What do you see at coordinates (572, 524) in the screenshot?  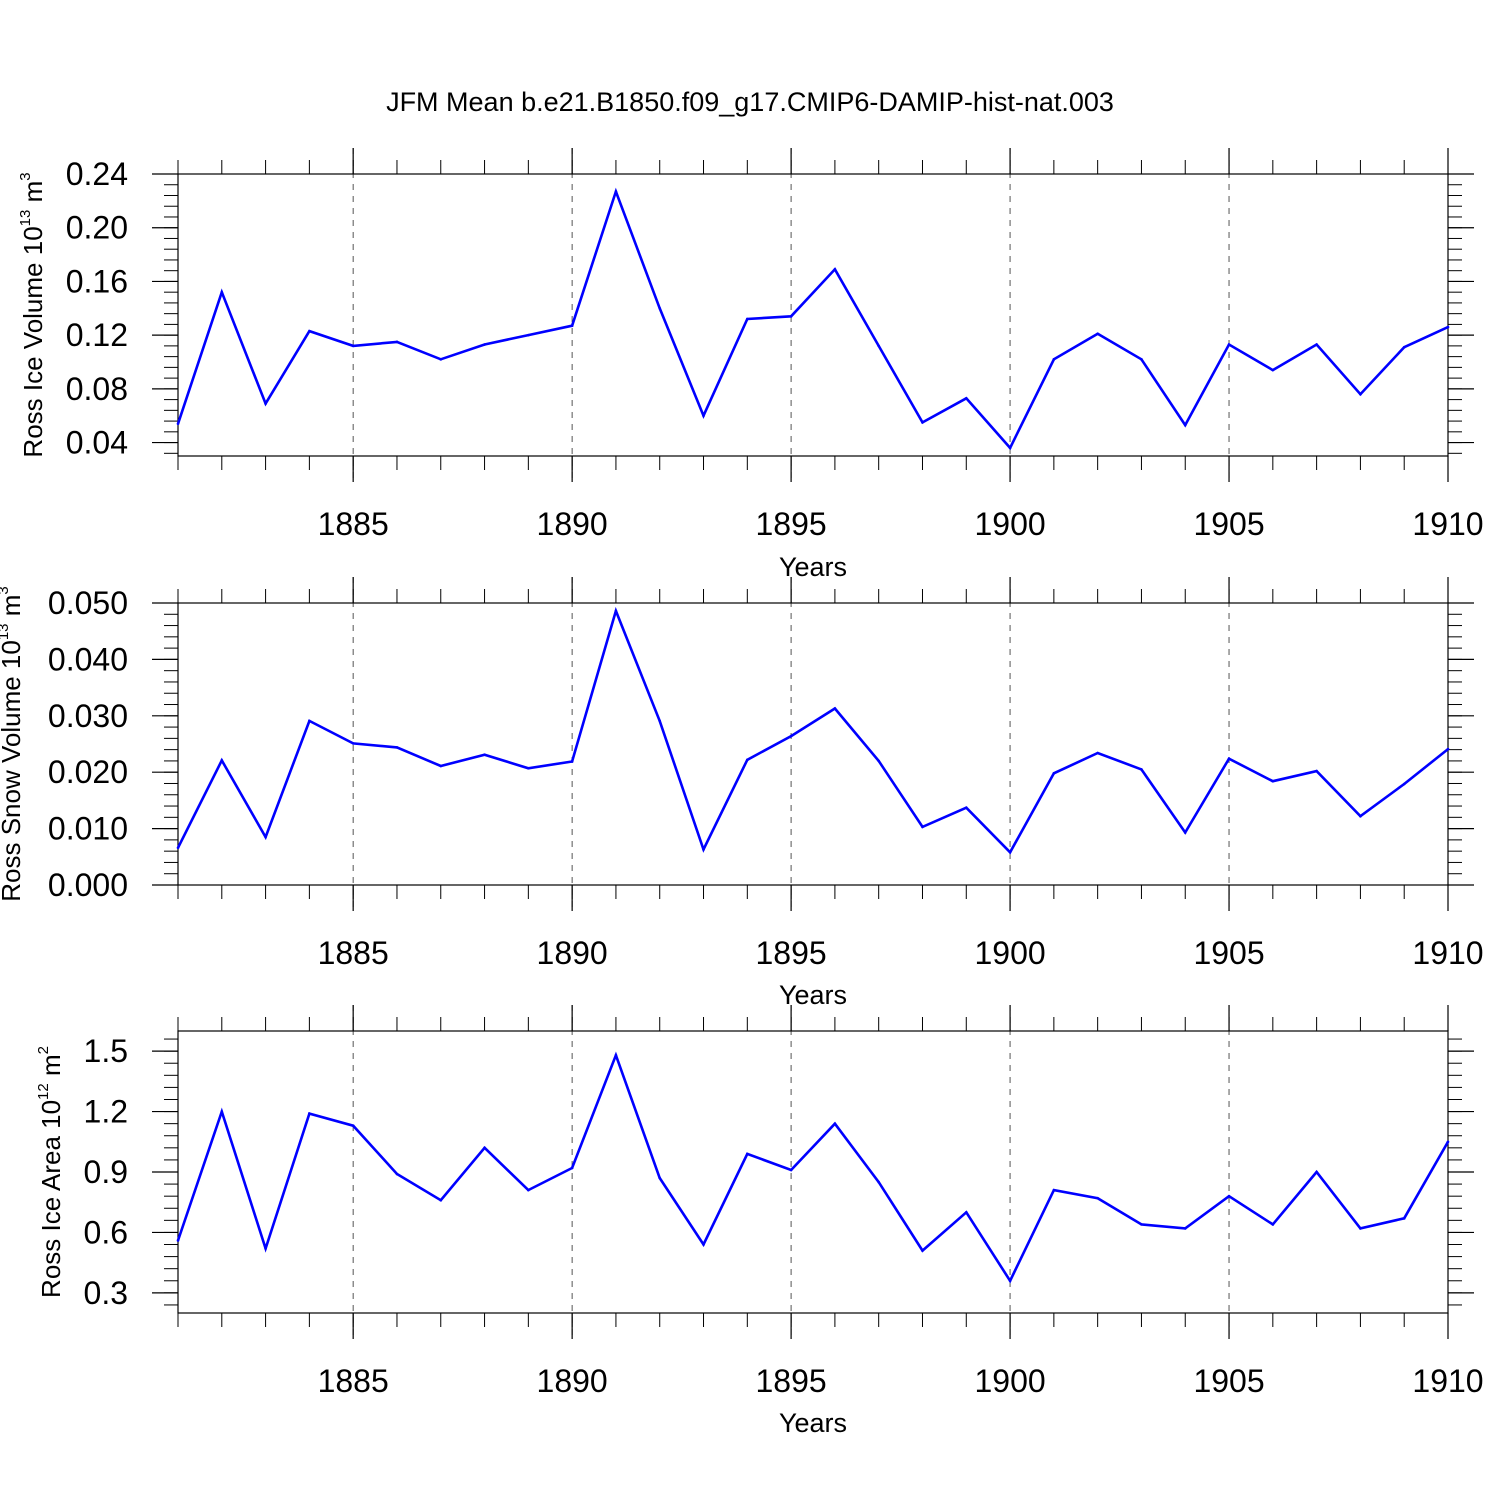 I see `xtick-label-ice-volume-1890: 1890` at bounding box center [572, 524].